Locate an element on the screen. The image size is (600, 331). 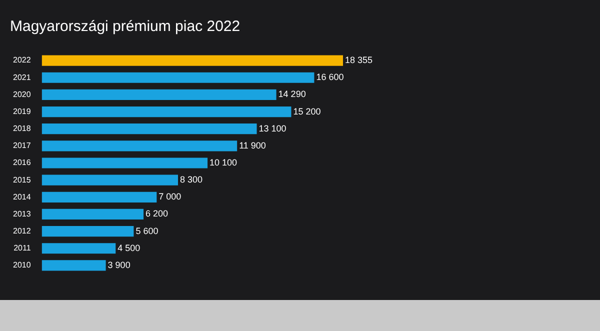
y-tick-label: 2011 is located at coordinates (23, 248).